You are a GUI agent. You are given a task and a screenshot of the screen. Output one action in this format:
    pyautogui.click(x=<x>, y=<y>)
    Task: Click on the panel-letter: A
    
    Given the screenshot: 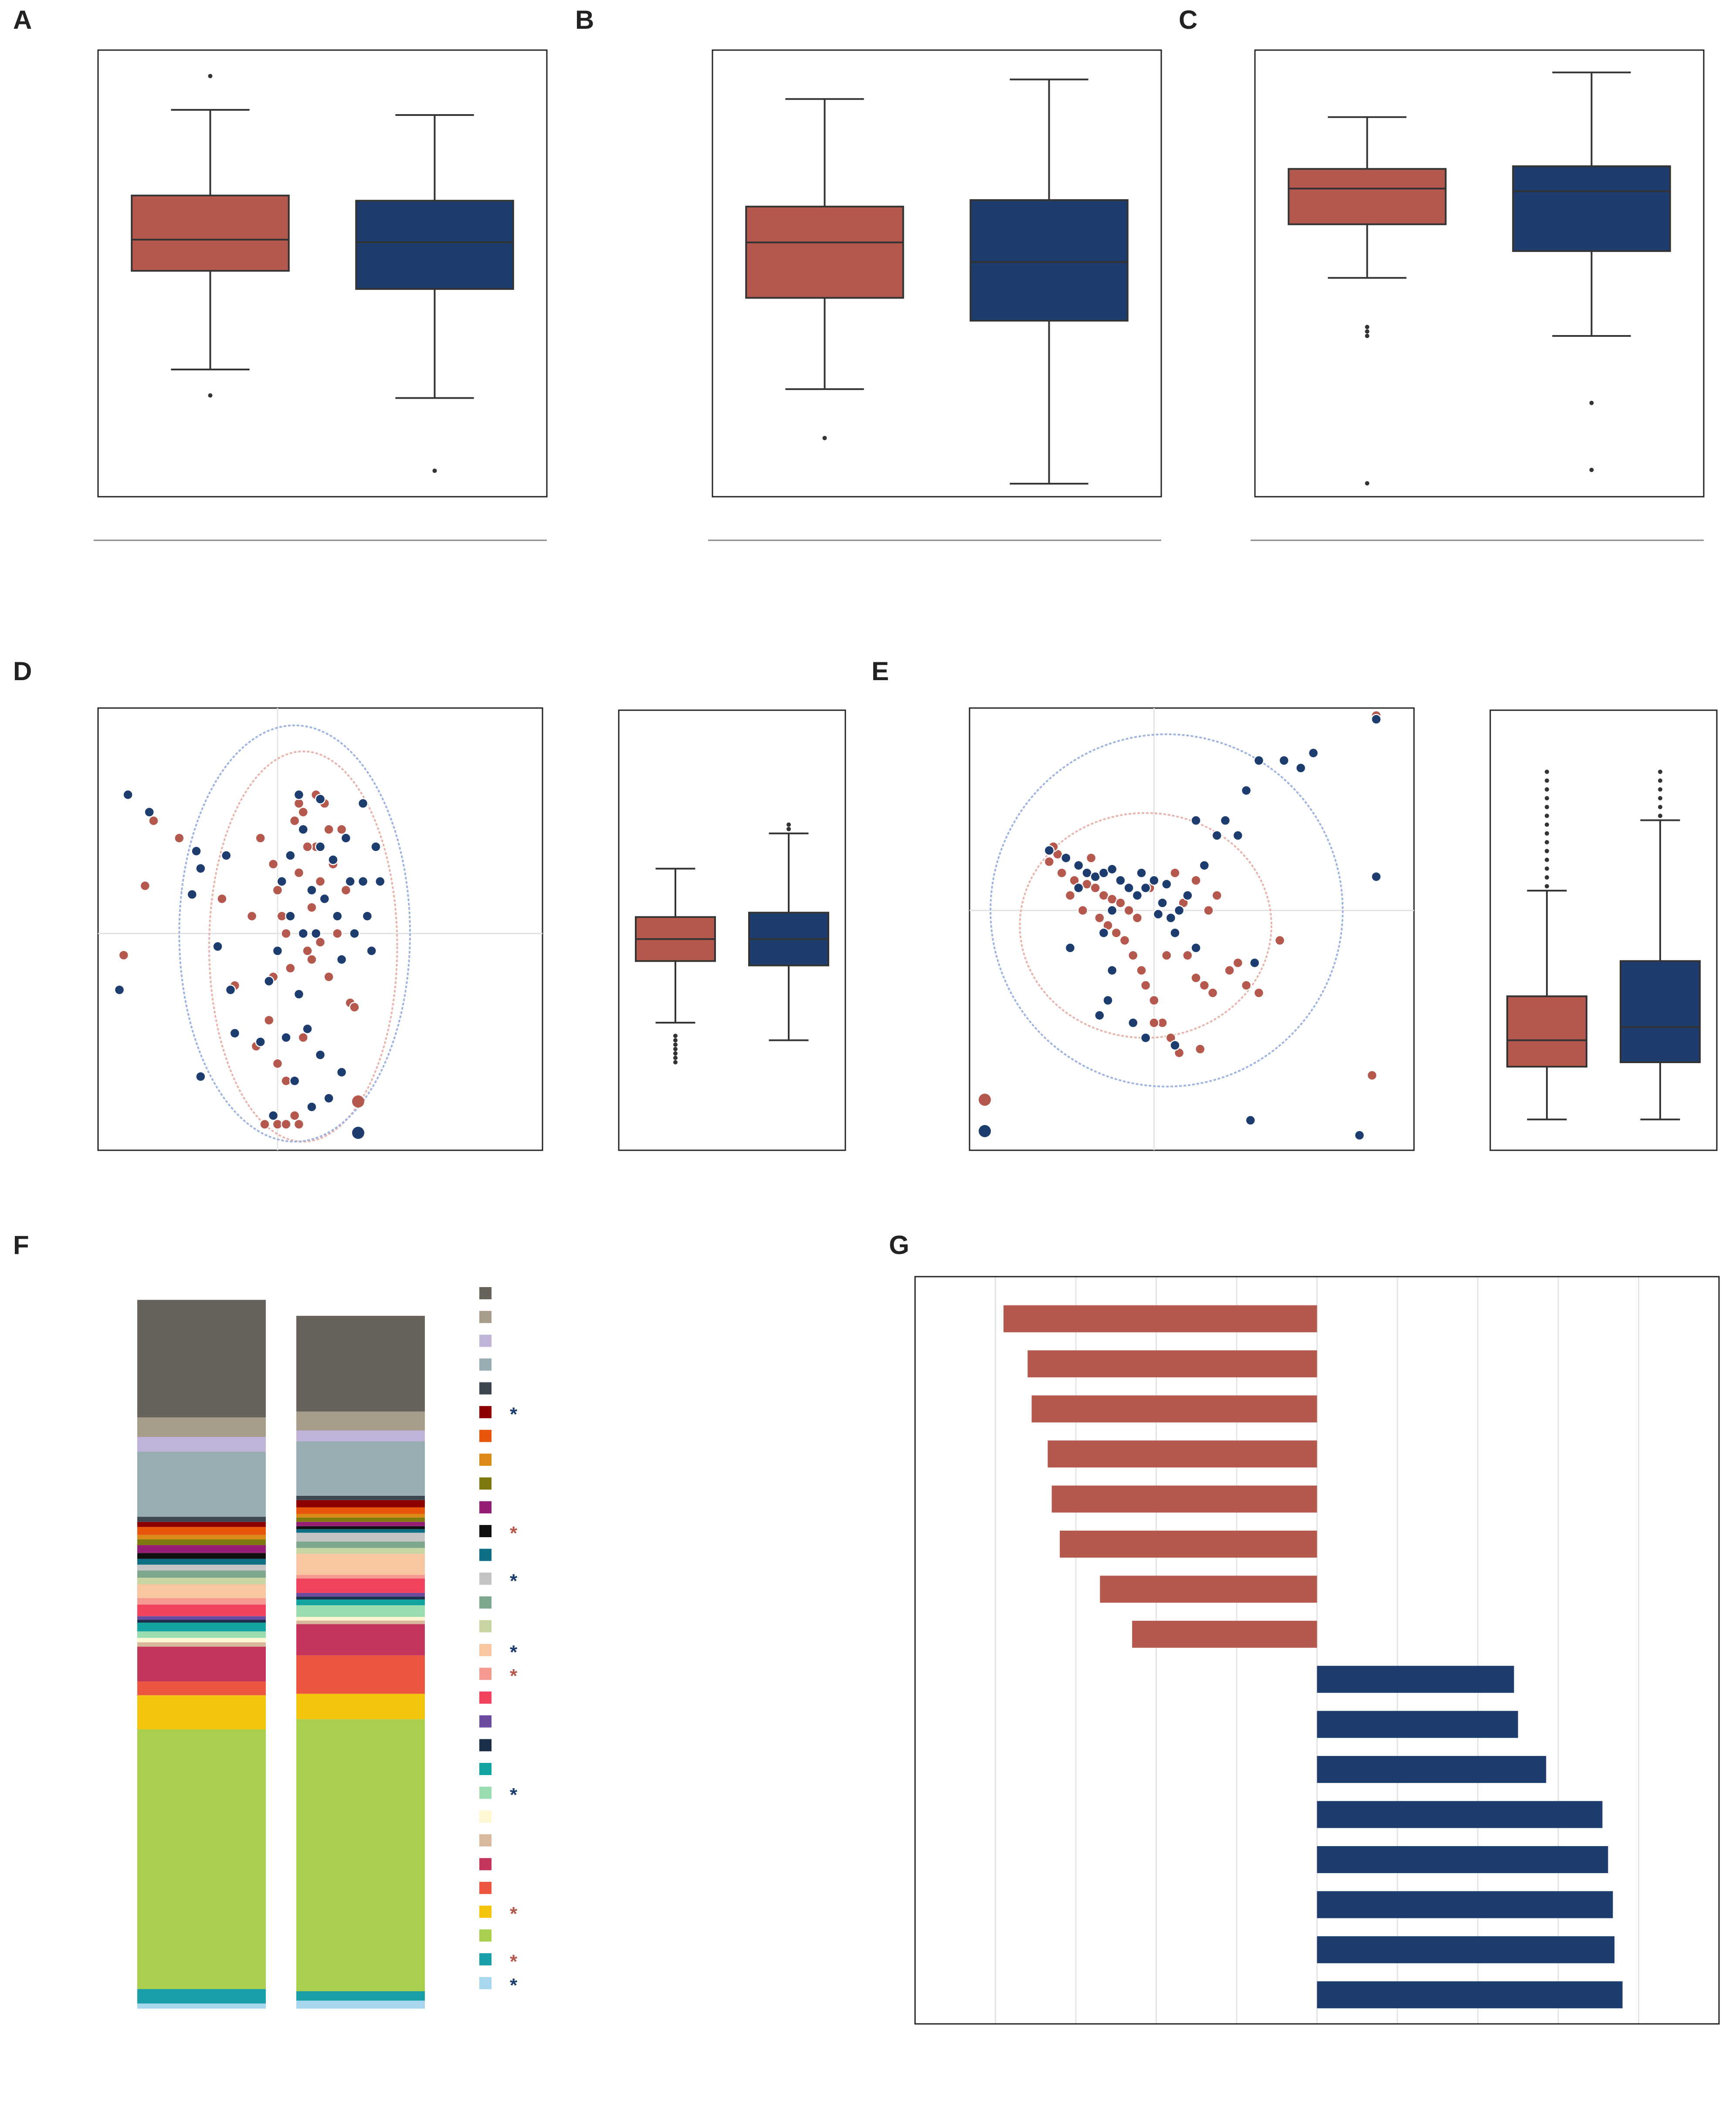 What is the action you would take?
    pyautogui.click(x=22, y=19)
    